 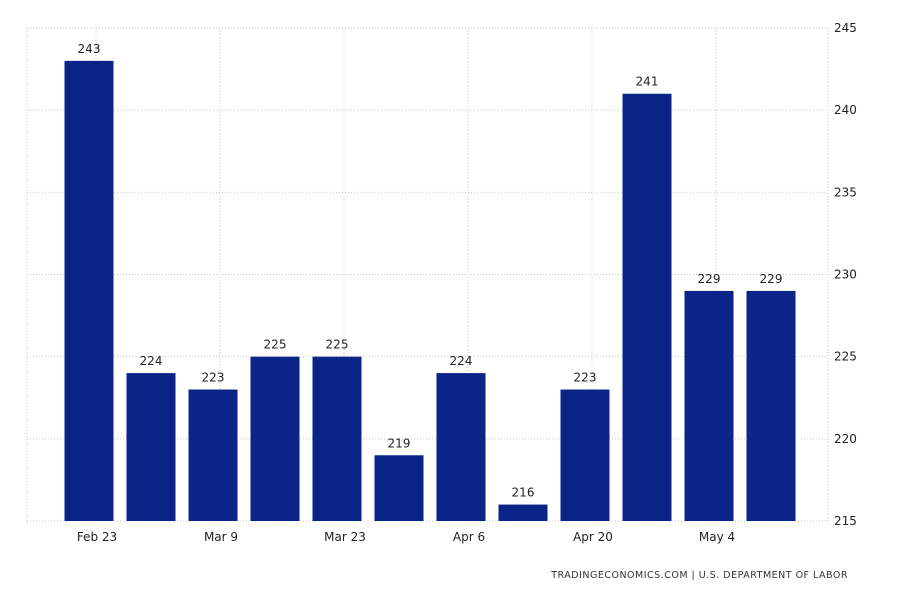 I want to click on x-tick-label: May 4, so click(x=717, y=537).